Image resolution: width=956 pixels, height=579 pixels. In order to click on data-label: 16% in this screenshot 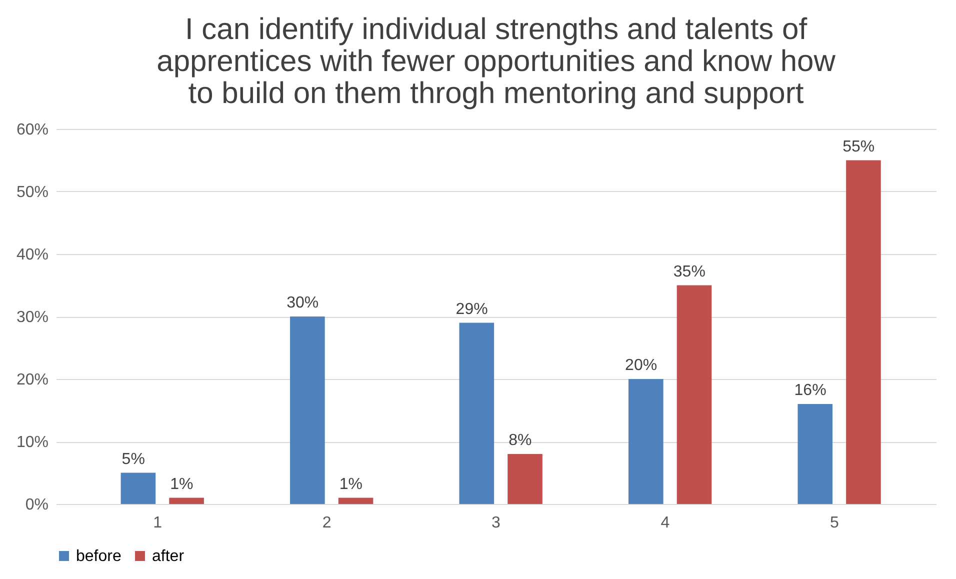, I will do `click(810, 390)`.